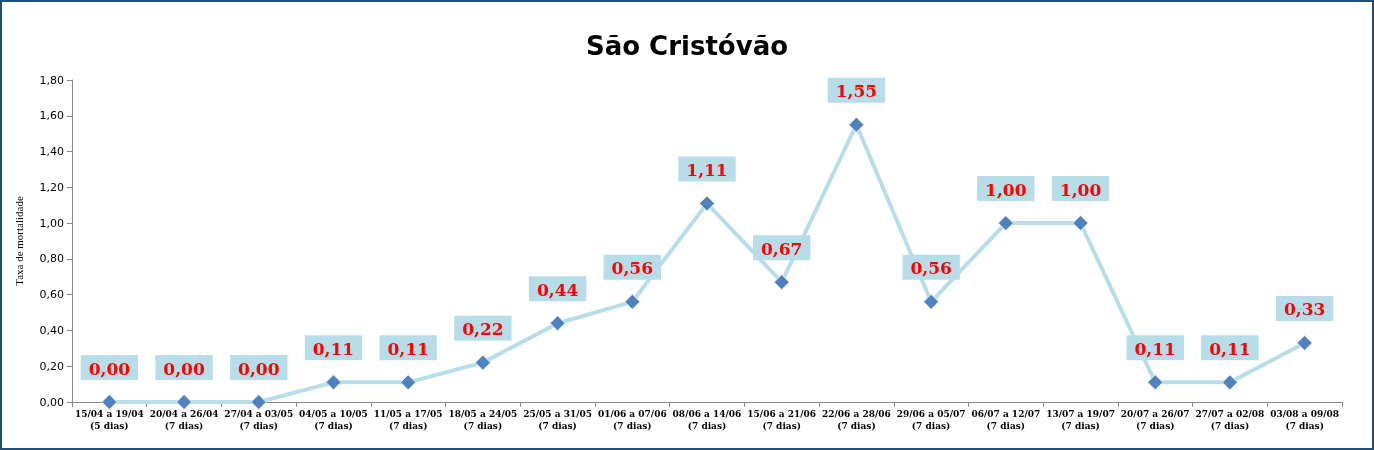 This screenshot has width=1374, height=450. Describe the element at coordinates (51, 259) in the screenshot. I see `y-tick-label: 0,80` at that location.